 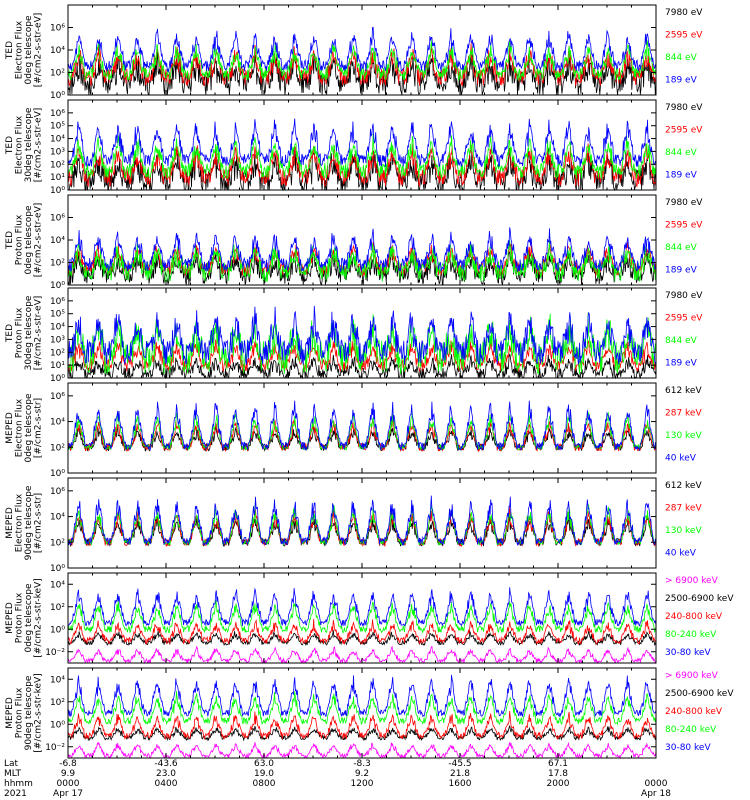 What do you see at coordinates (362, 774) in the screenshot?
I see `x-tick-label: 9.2` at bounding box center [362, 774].